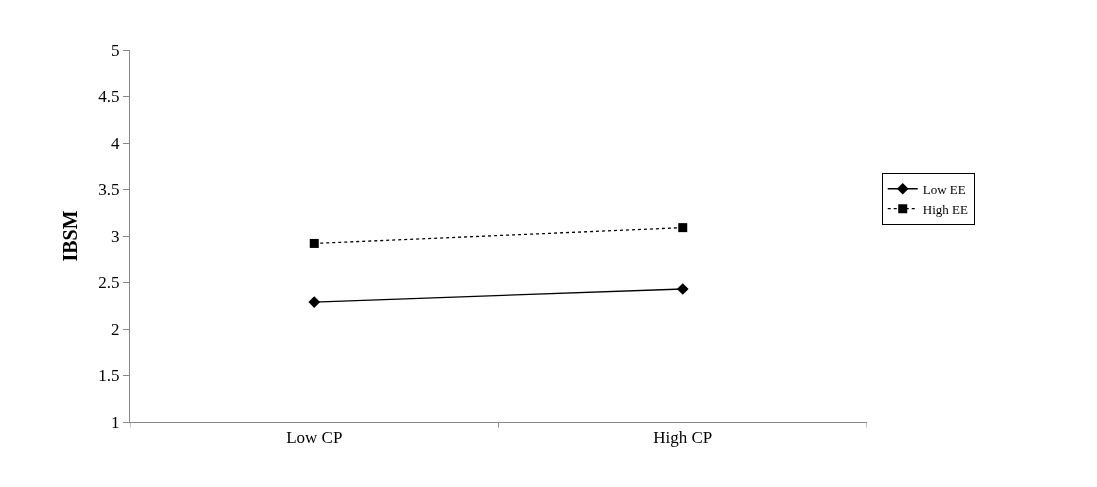 Image resolution: width=1097 pixels, height=487 pixels. Describe the element at coordinates (109, 376) in the screenshot. I see `y-tick-label: 1.5` at that location.